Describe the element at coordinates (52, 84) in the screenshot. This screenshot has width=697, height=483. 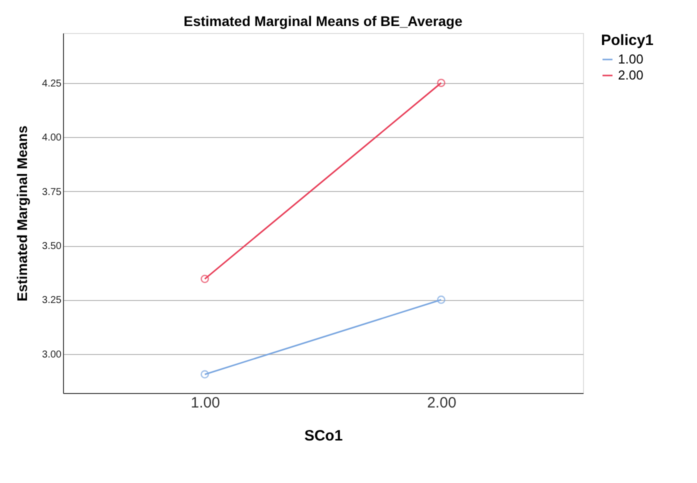
I see `y-tick-label: 4.25` at that location.